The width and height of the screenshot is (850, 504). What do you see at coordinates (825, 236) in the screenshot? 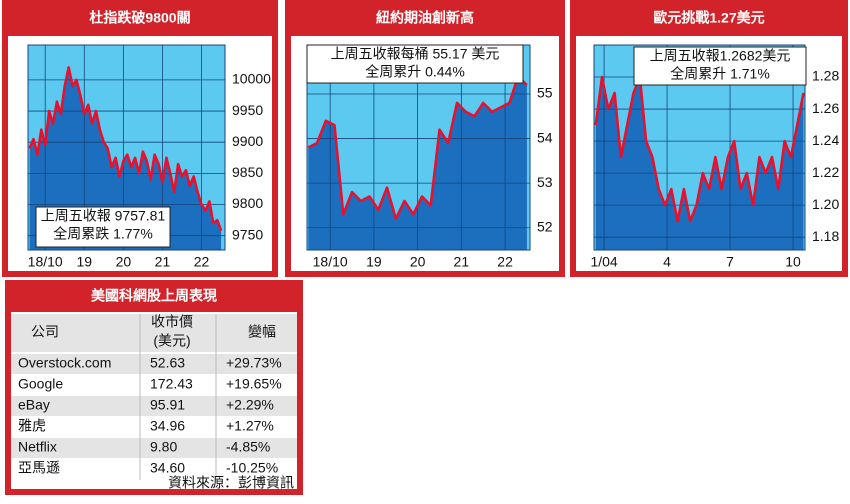
I see `y-tick-label: 1.18` at bounding box center [825, 236].